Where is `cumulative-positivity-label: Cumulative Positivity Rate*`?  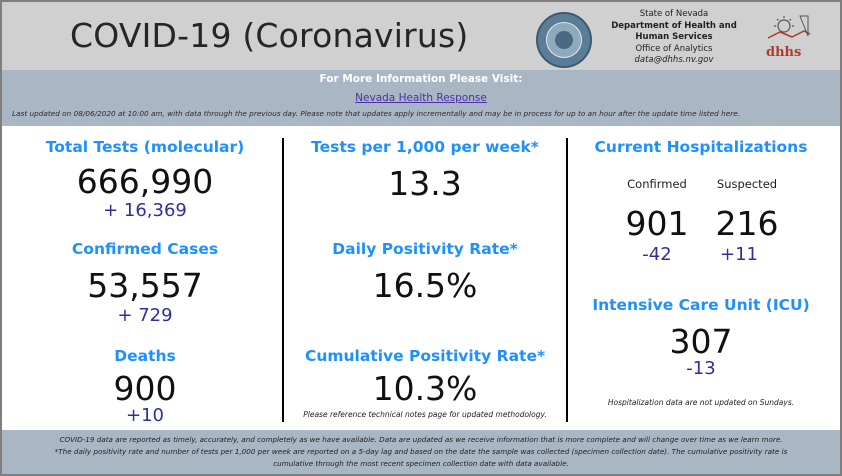 cumulative-positivity-label: Cumulative Positivity Rate* is located at coordinates (425, 356).